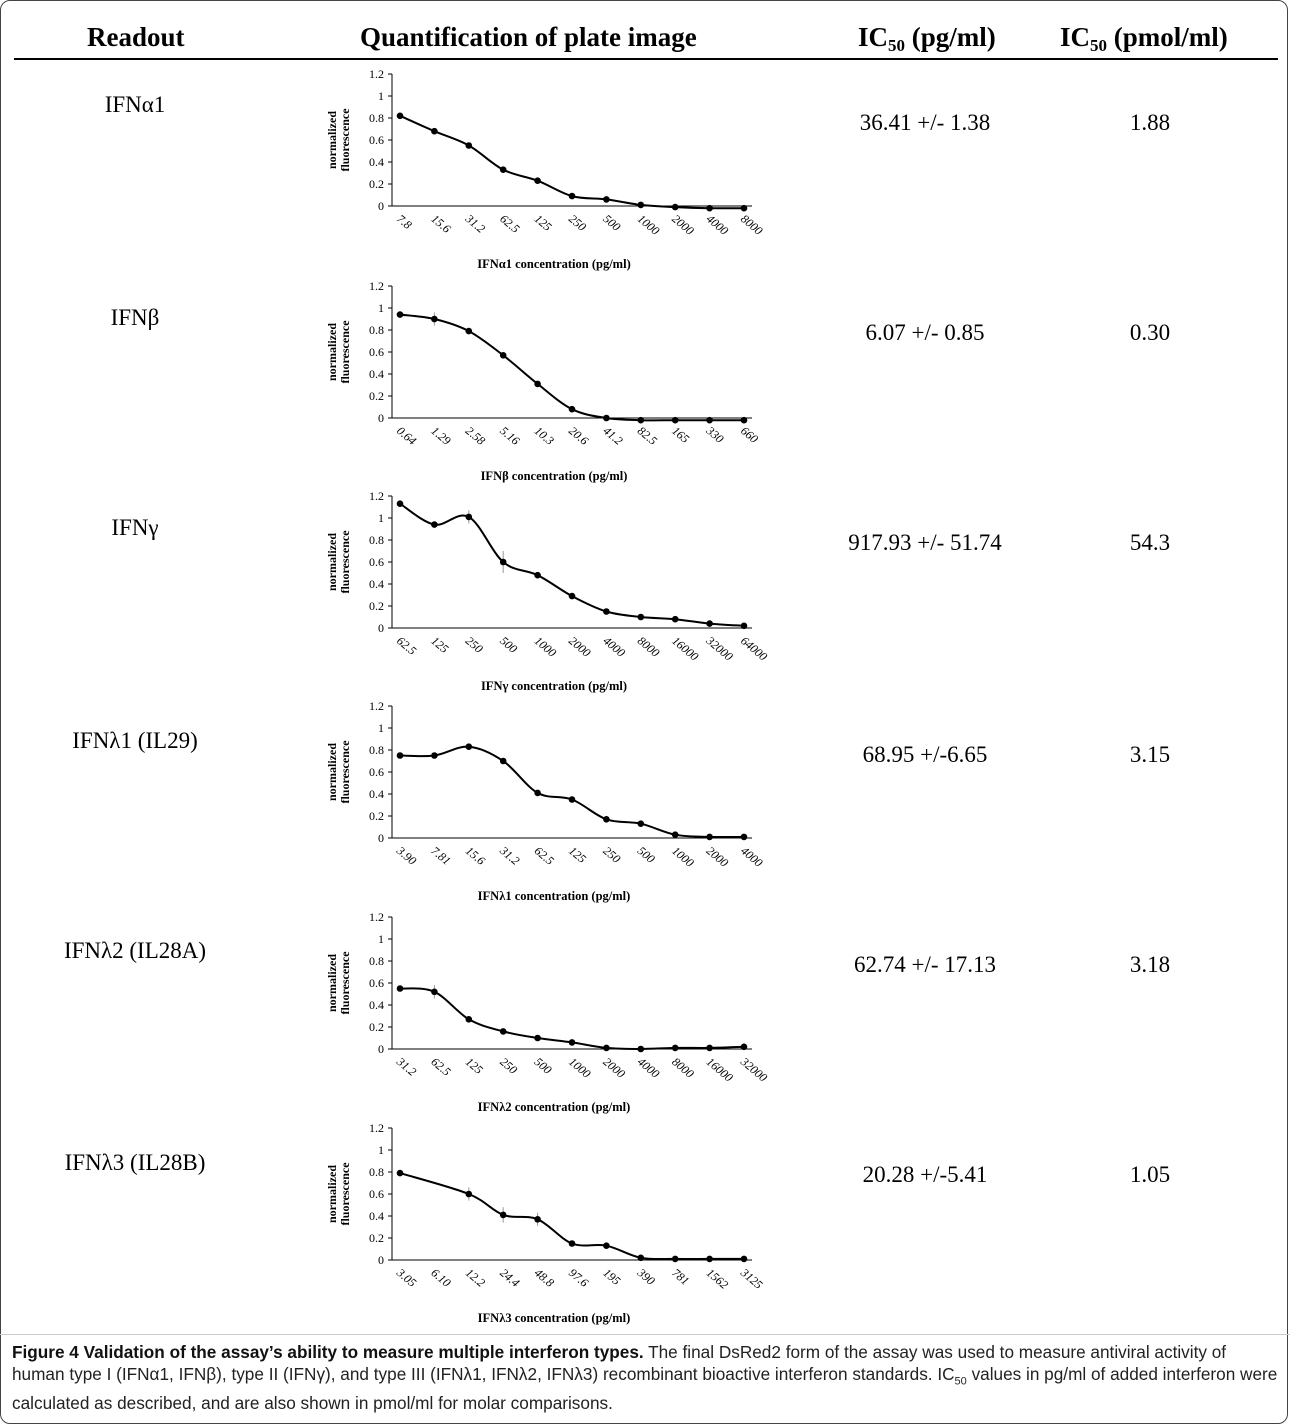  Describe the element at coordinates (135, 104) in the screenshot. I see `readout-label: IFNα1` at that location.